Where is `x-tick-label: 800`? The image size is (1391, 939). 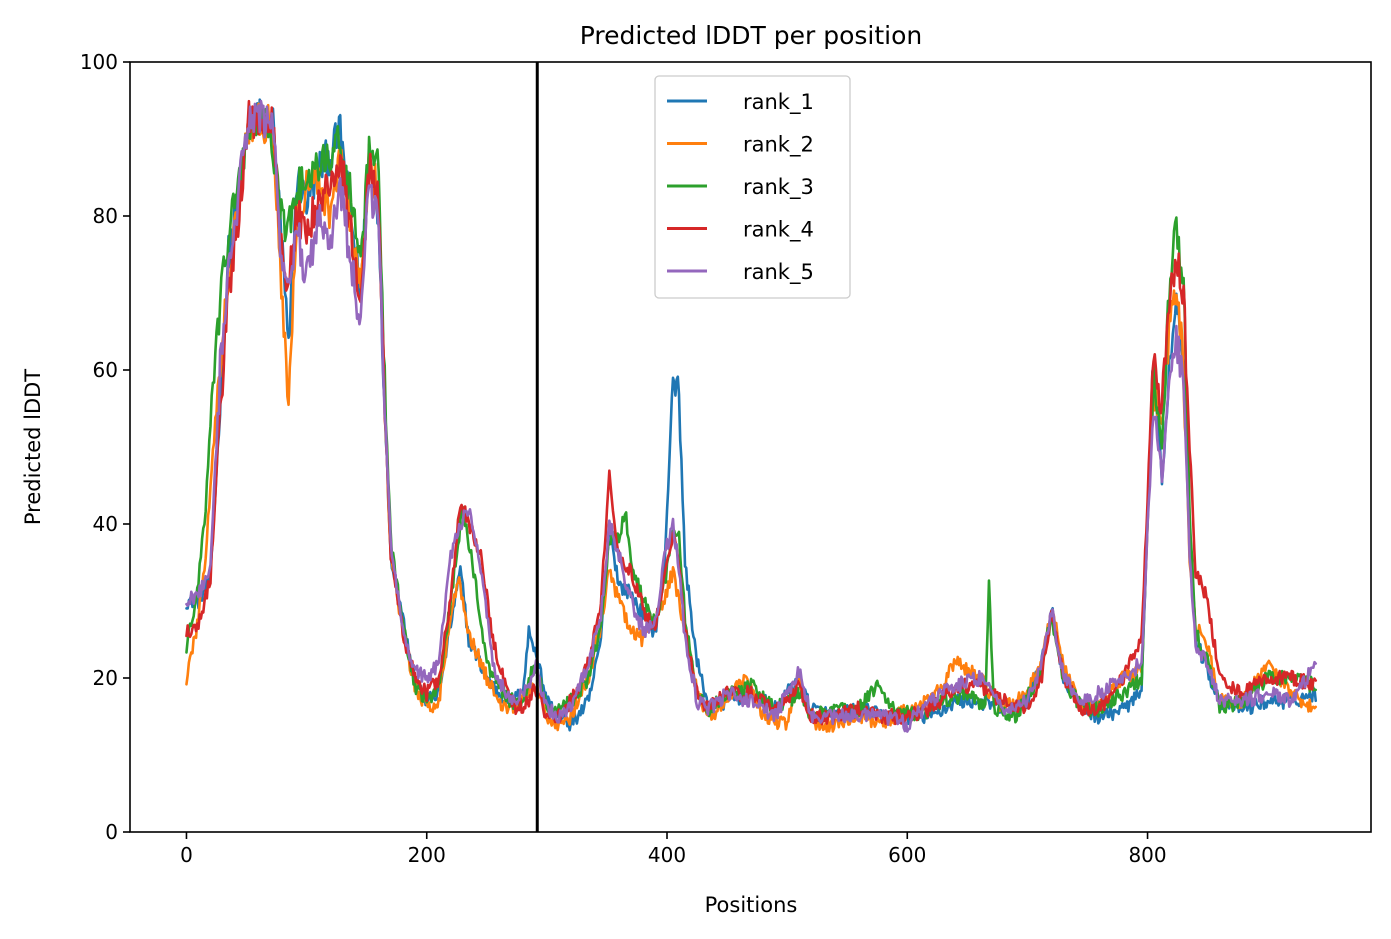
x-tick-label: 800 is located at coordinates (1147, 855).